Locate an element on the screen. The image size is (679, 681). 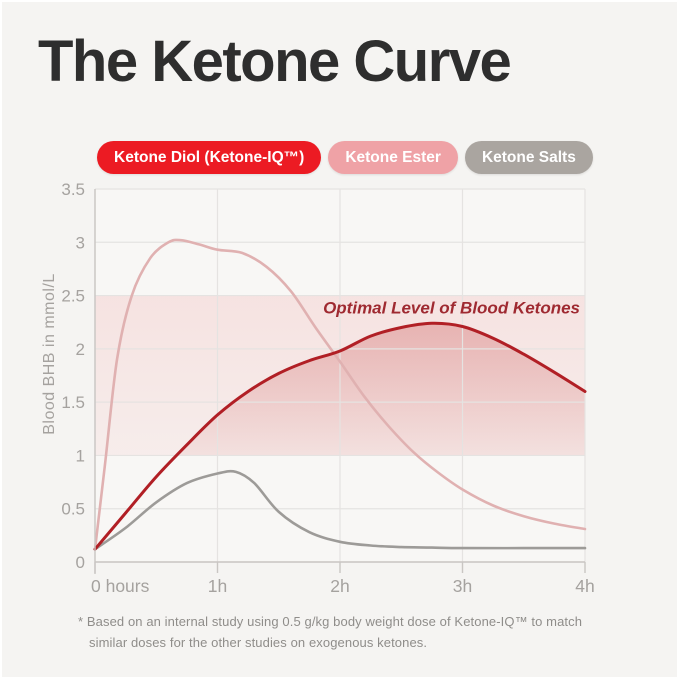
series-line-ketone-salts is located at coordinates (340, 510).